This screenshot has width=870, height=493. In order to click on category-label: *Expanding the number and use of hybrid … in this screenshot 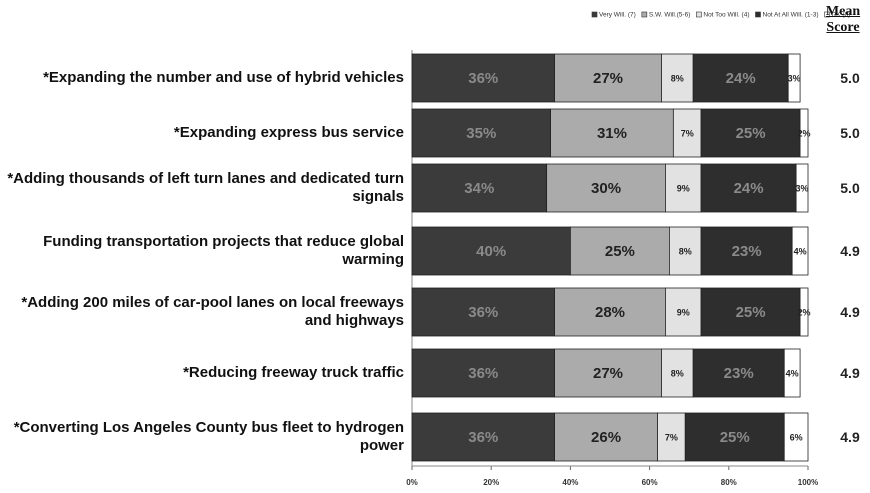, I will do `click(223, 77)`.